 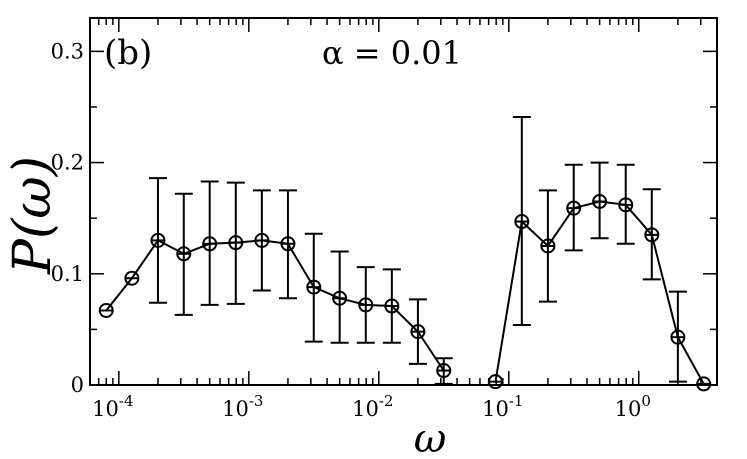 I want to click on y-tick-label: 0.2, so click(x=67, y=163).